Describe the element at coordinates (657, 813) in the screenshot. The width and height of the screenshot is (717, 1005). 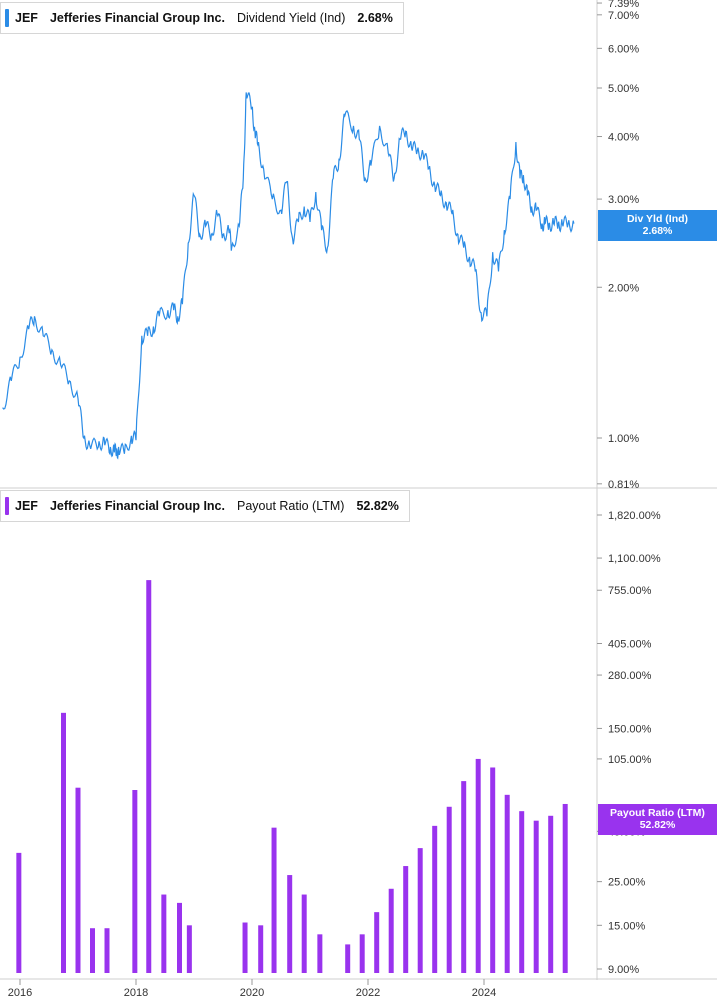
I see `tag-label: Payout Ratio (LTM)` at that location.